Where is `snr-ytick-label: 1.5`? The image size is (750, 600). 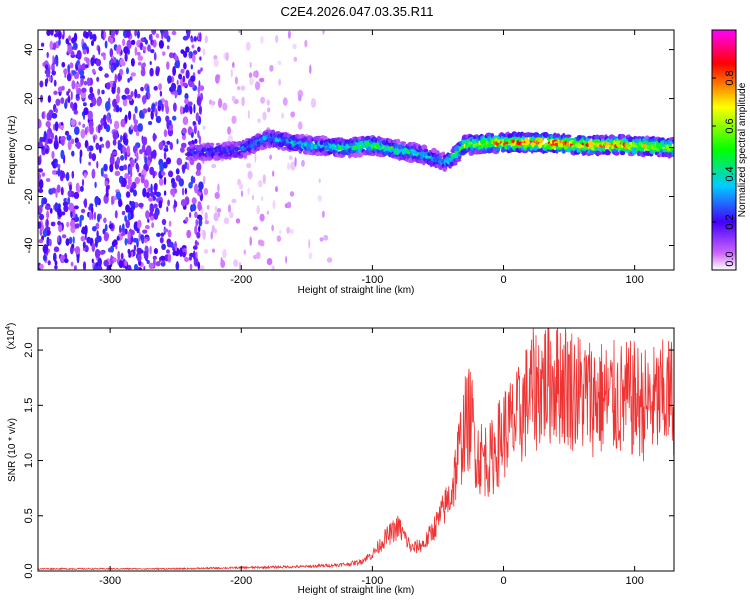 snr-ytick-label: 1.5 is located at coordinates (29, 405).